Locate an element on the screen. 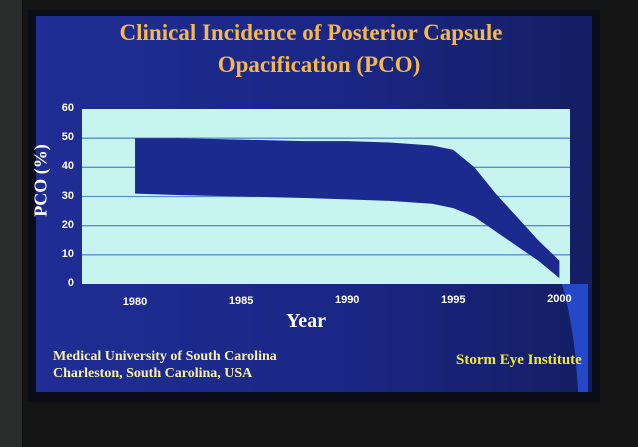  footer-line1: Medical University of South Carolina is located at coordinates (165, 356).